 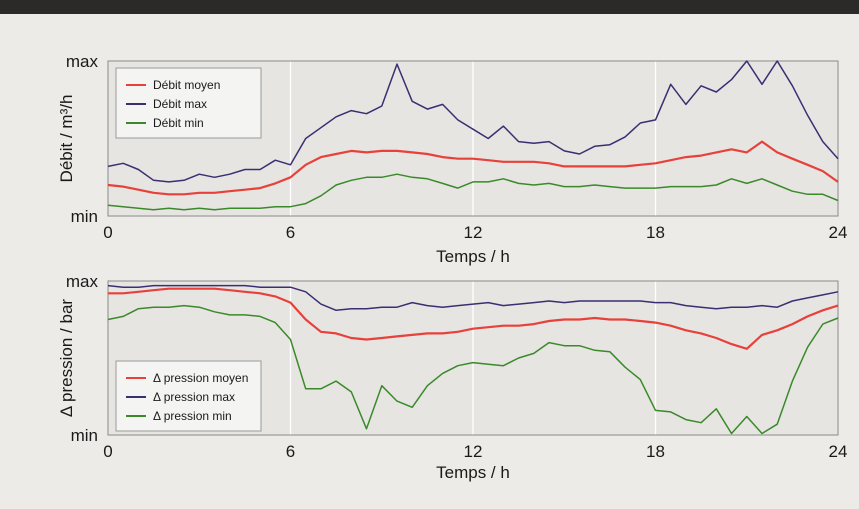 I want to click on top-border, so click(x=429, y=7).